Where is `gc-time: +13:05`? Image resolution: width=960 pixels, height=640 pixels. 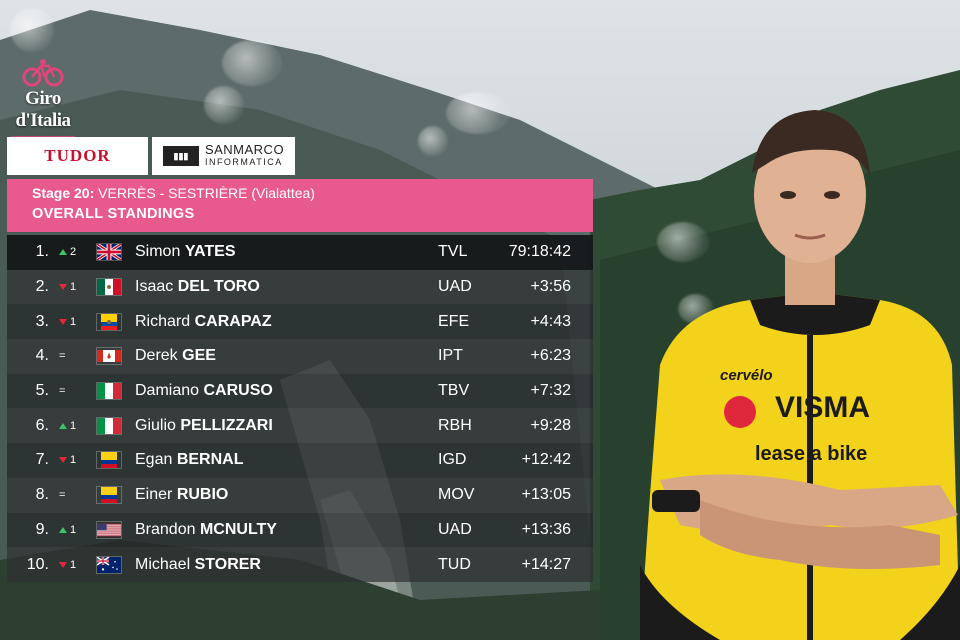
gc-time: +13:05 is located at coordinates (546, 495).